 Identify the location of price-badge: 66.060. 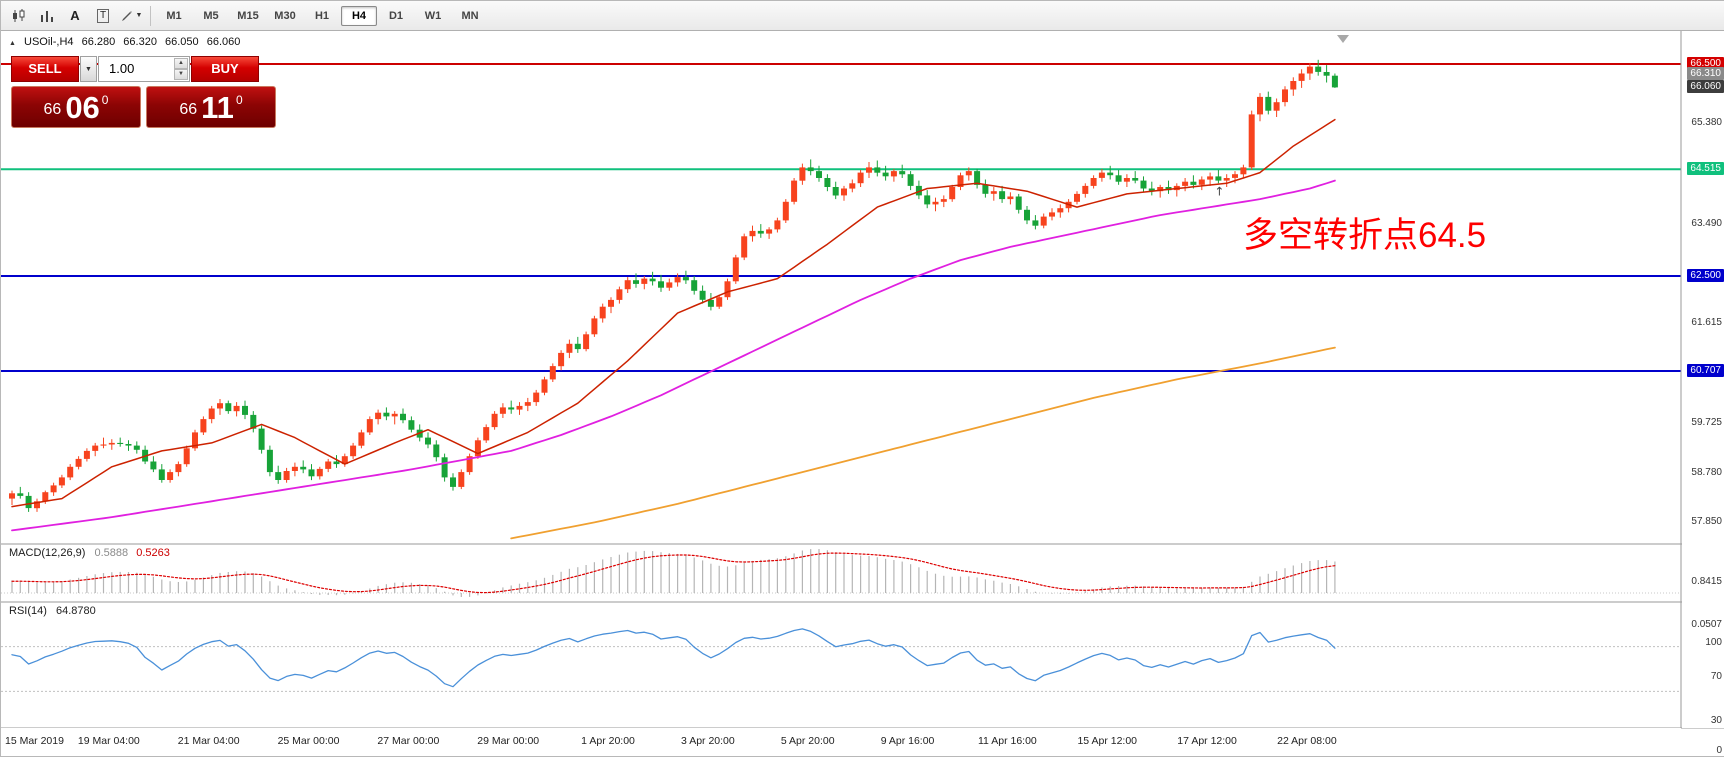
(1705, 87).